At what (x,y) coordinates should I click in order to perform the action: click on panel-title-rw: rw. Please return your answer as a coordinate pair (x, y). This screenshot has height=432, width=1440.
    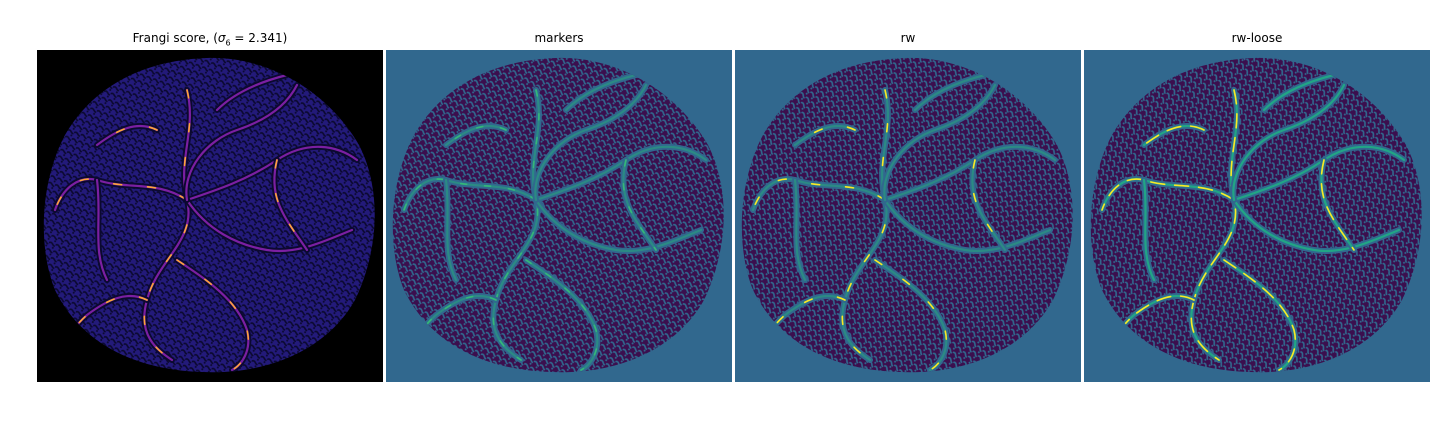
    Looking at the image, I should click on (908, 38).